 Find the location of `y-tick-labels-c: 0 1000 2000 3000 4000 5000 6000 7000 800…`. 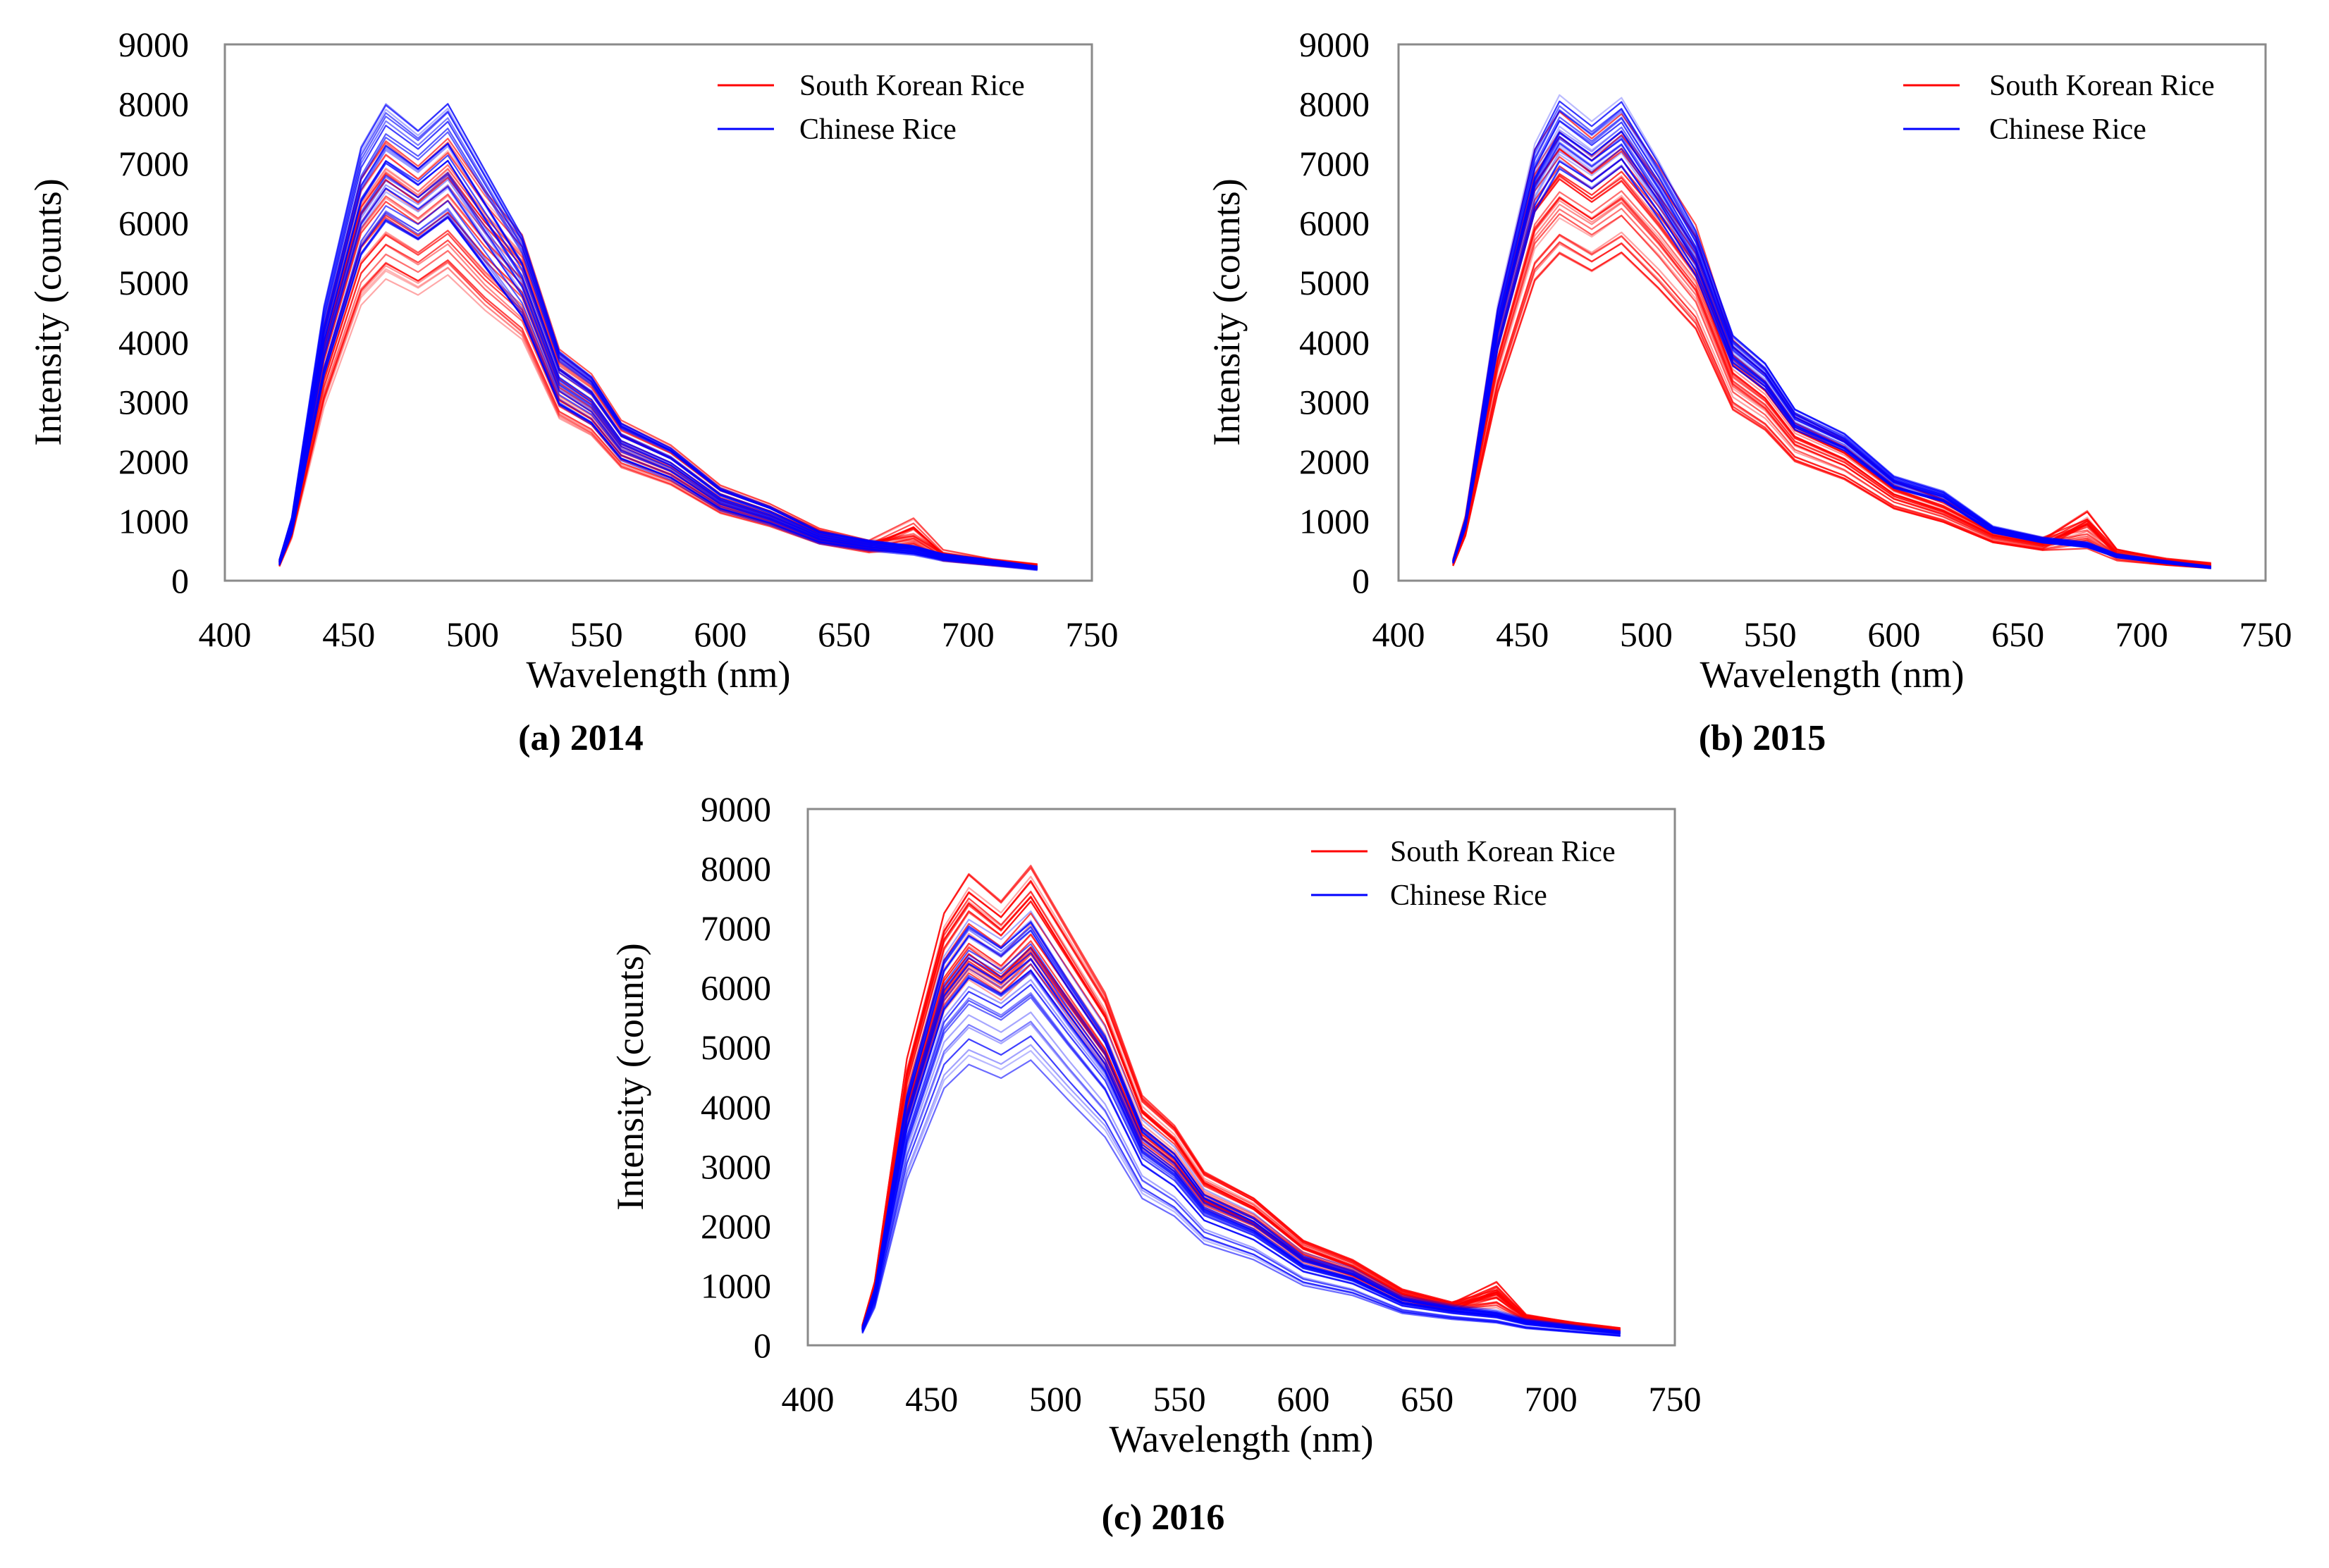

y-tick-labels-c: 0 1000 2000 3000 4000 5000 6000 7000 800… is located at coordinates (736, 1077).